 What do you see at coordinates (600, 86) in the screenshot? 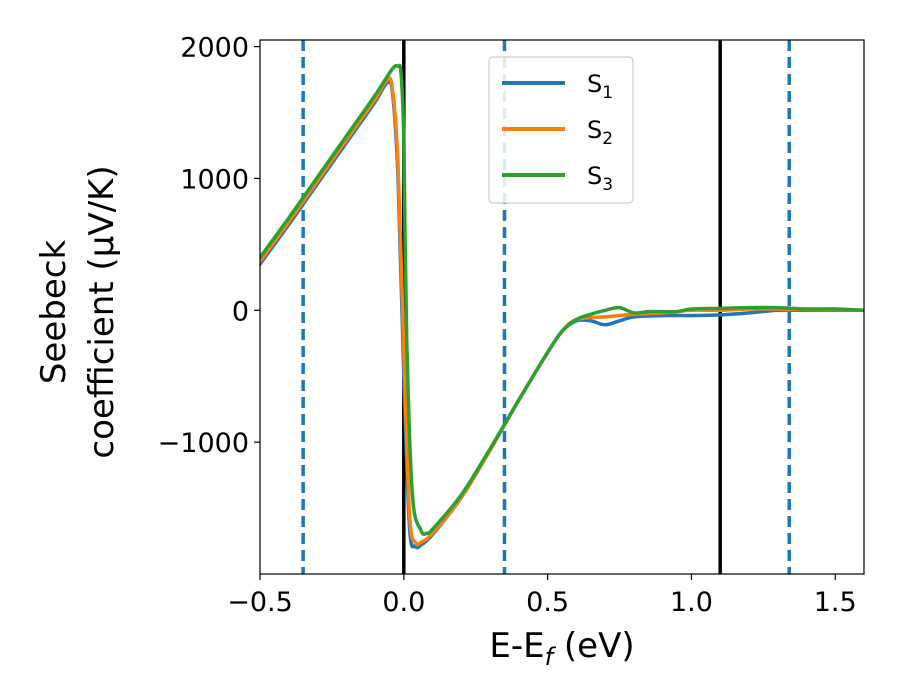
I see `legend-label-s1: S1` at bounding box center [600, 86].